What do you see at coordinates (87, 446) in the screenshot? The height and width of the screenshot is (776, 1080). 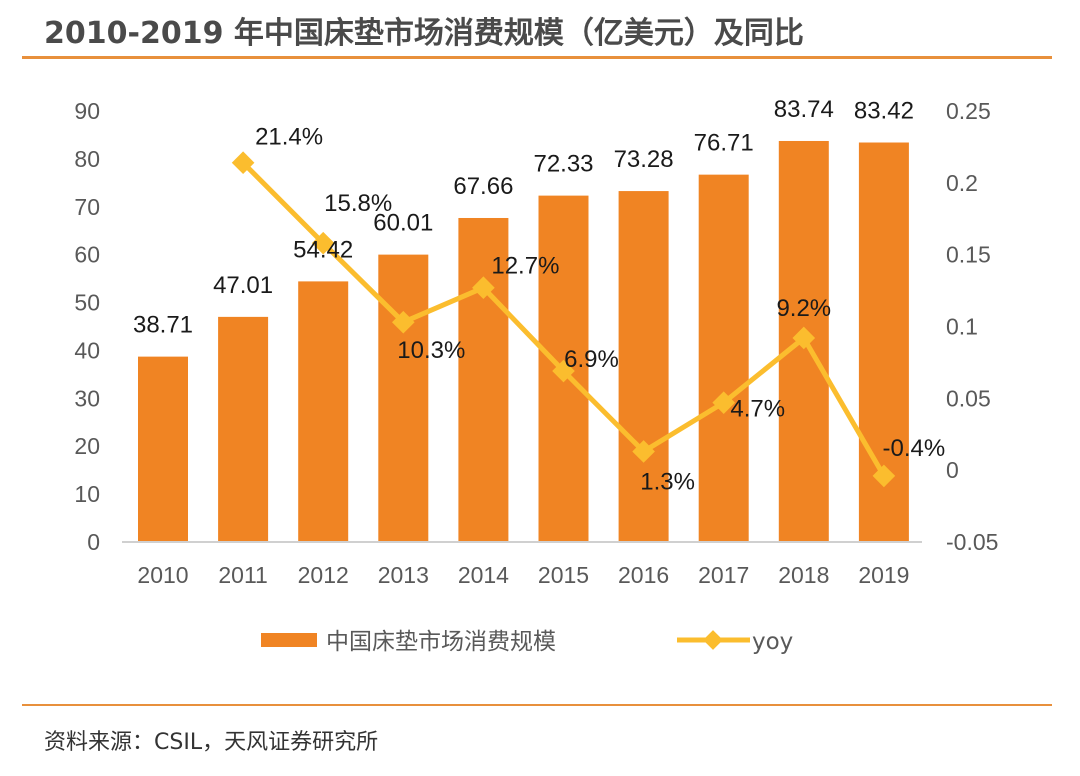 I see `left-tick-label: 20` at bounding box center [87, 446].